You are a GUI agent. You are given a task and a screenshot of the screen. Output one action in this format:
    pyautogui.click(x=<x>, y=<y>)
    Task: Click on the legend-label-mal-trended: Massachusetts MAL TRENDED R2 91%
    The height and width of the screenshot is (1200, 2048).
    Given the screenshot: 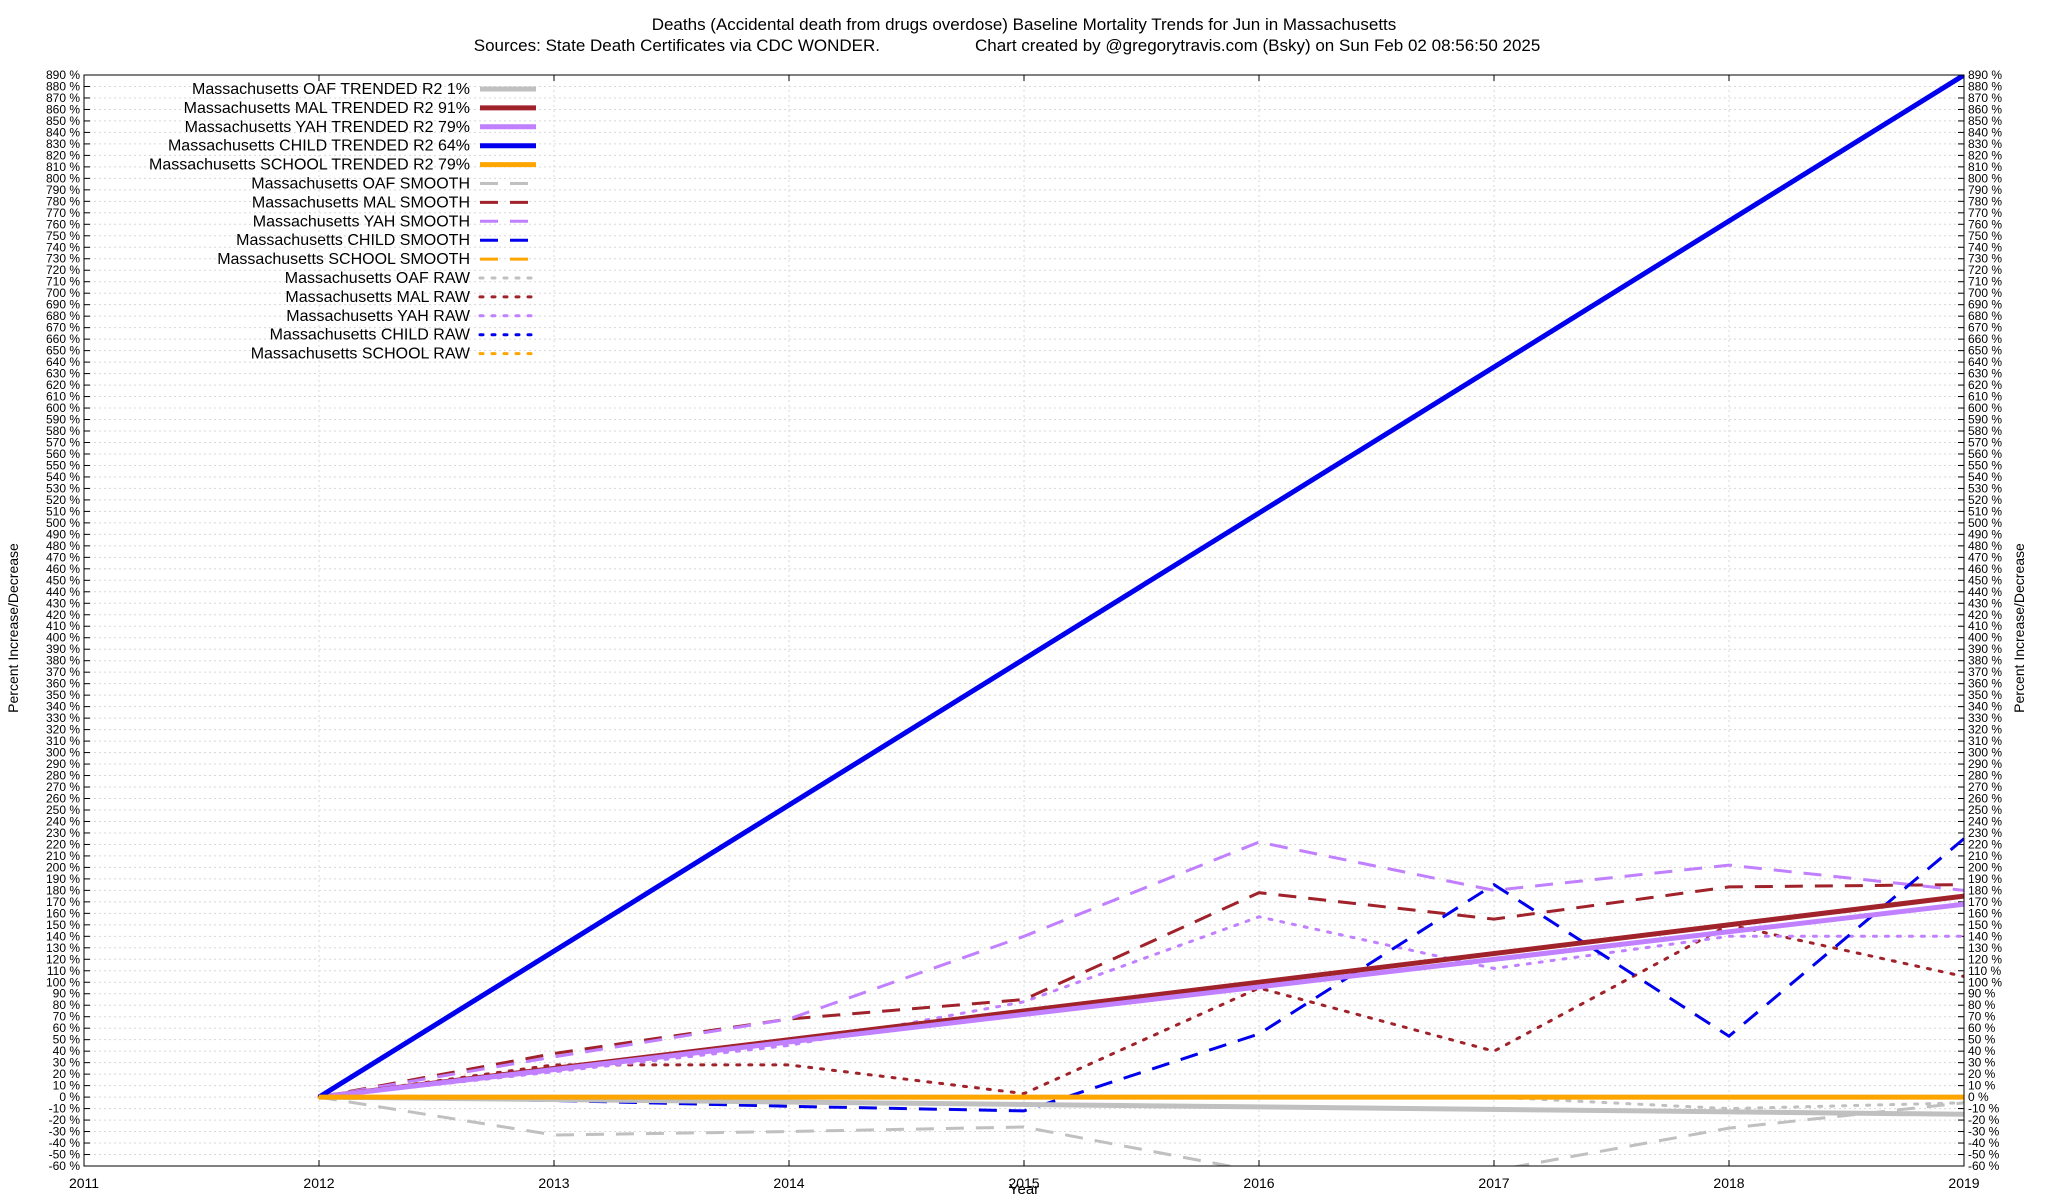 What is the action you would take?
    pyautogui.click(x=327, y=108)
    